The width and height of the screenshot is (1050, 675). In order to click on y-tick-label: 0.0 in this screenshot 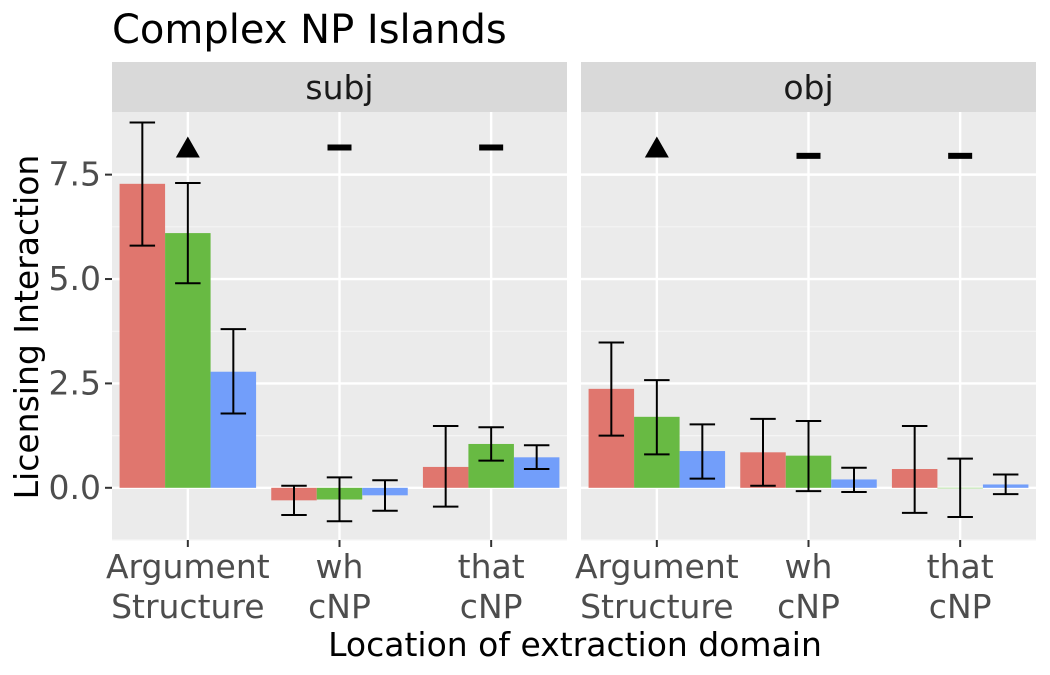, I will do `click(75, 487)`.